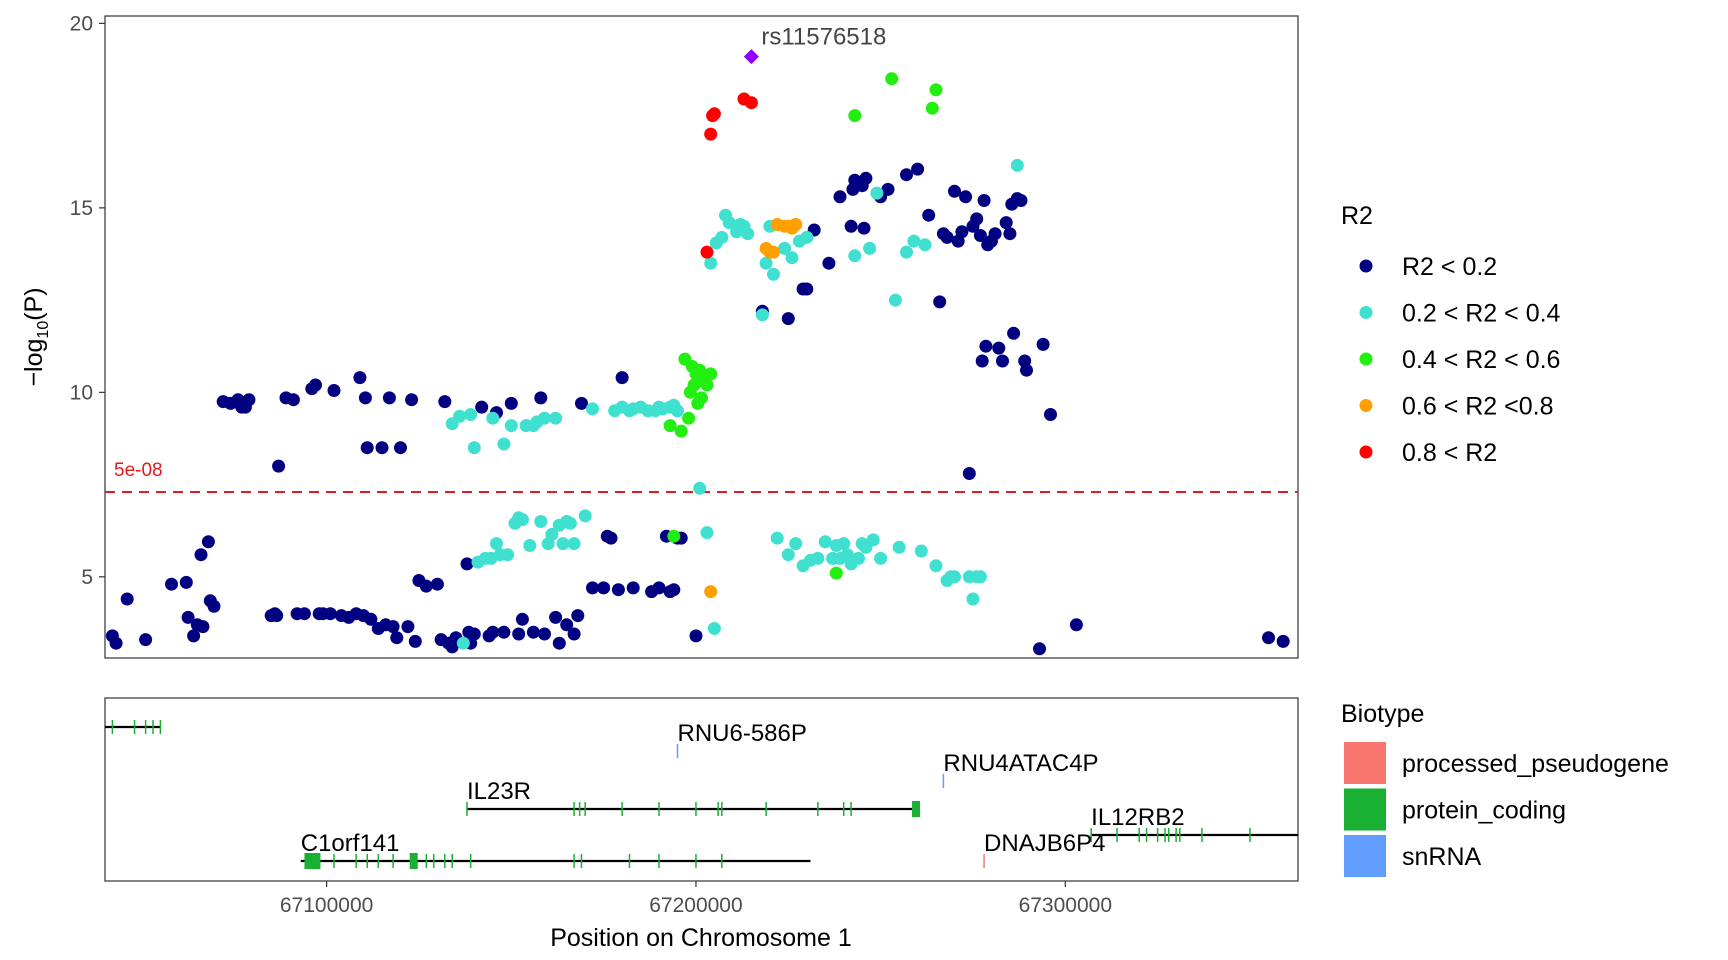 The image size is (1728, 960). What do you see at coordinates (1137, 817) in the screenshot?
I see `gene-label-4: IL12RB2` at bounding box center [1137, 817].